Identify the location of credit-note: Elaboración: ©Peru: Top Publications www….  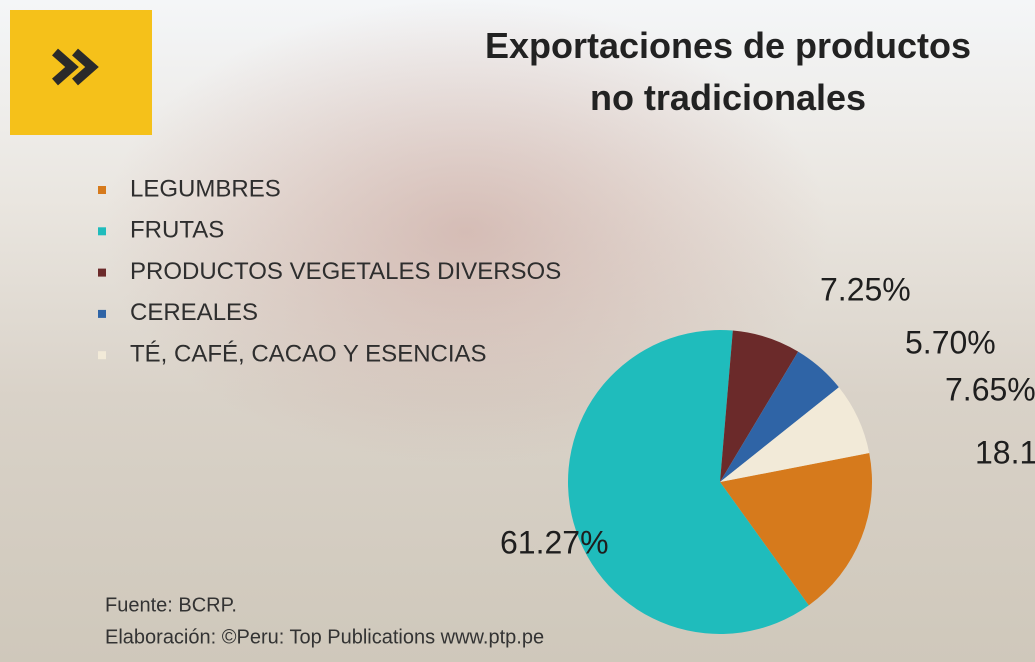
(324, 637).